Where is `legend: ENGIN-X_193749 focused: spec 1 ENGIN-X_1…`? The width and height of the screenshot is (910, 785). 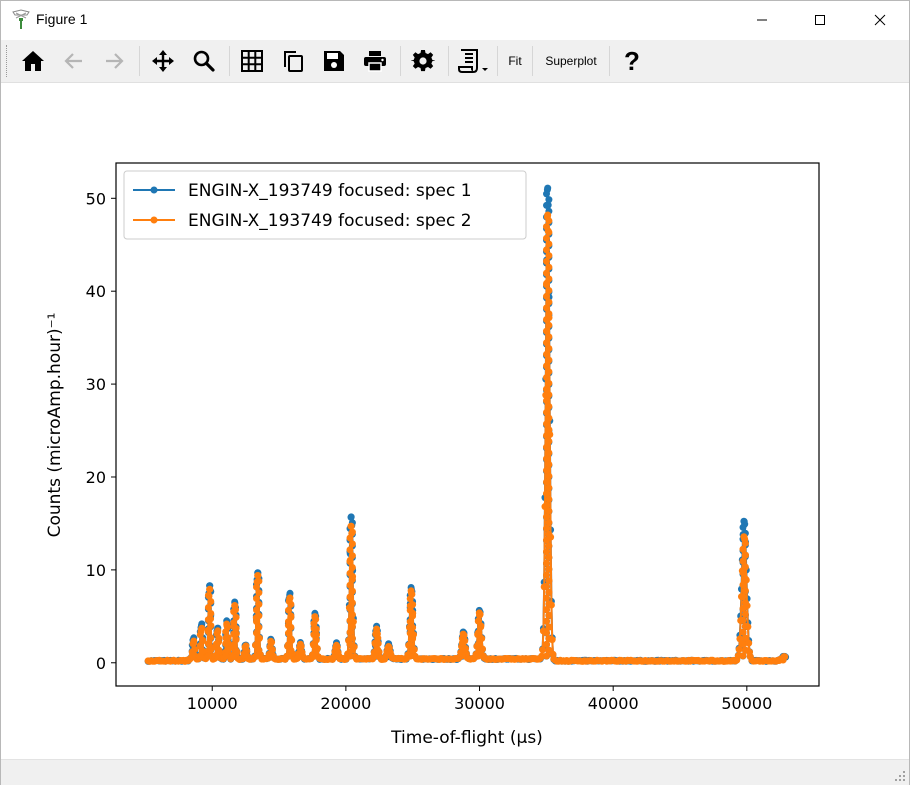 legend: ENGIN-X_193749 focused: spec 1 ENGIN-X_1… is located at coordinates (325, 205).